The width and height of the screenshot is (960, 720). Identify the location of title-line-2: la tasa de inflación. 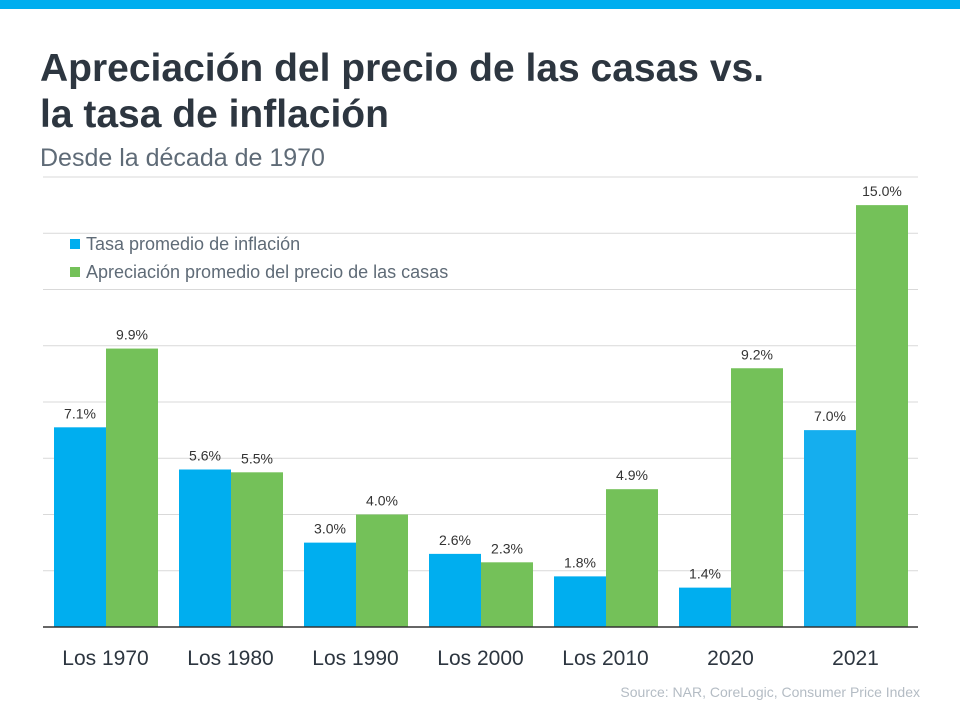
(214, 114).